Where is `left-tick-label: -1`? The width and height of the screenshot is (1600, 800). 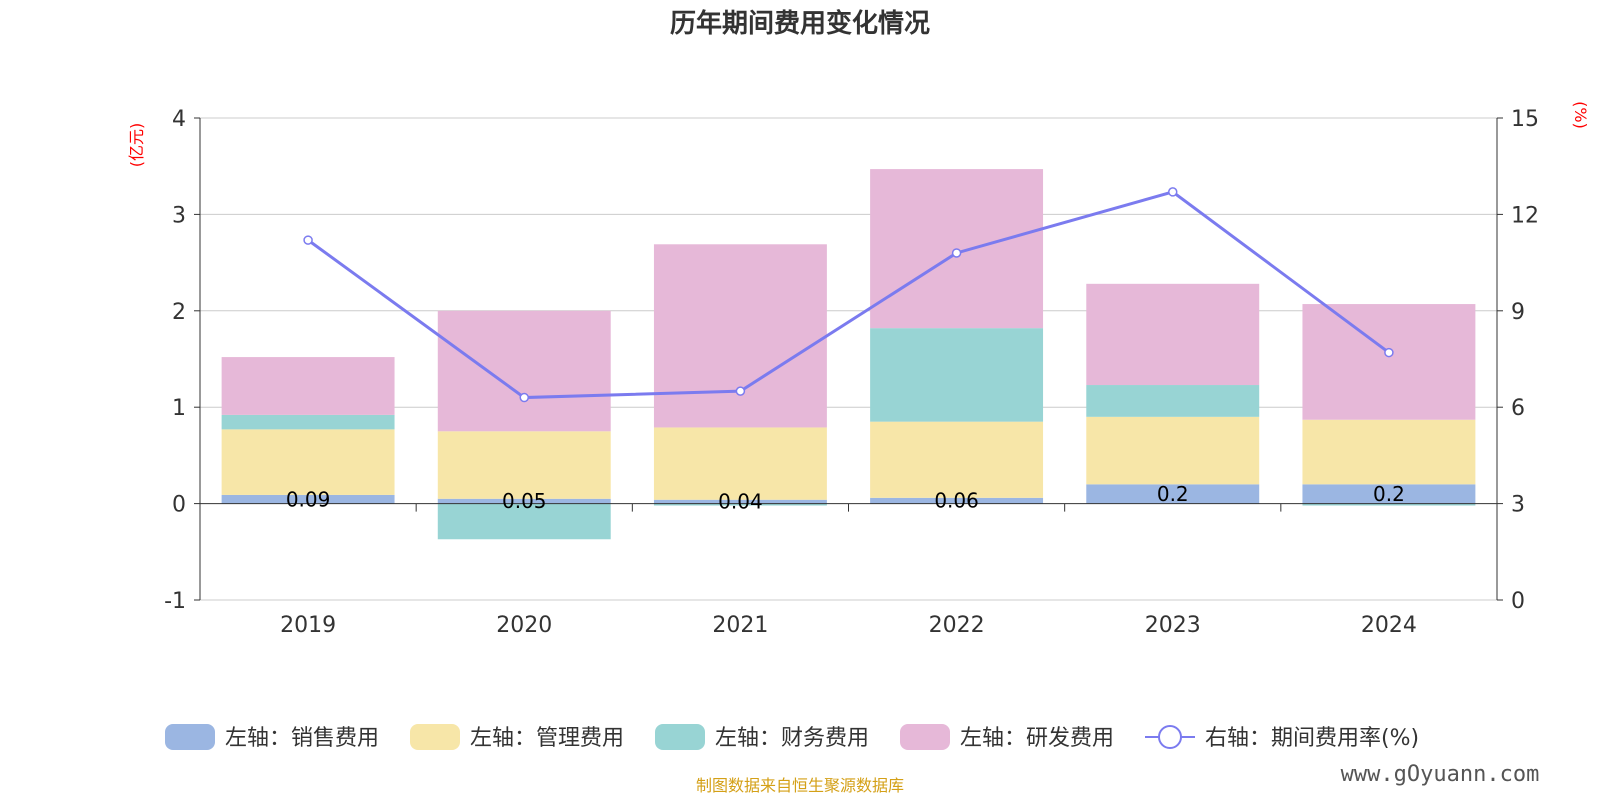 left-tick-label: -1 is located at coordinates (175, 601).